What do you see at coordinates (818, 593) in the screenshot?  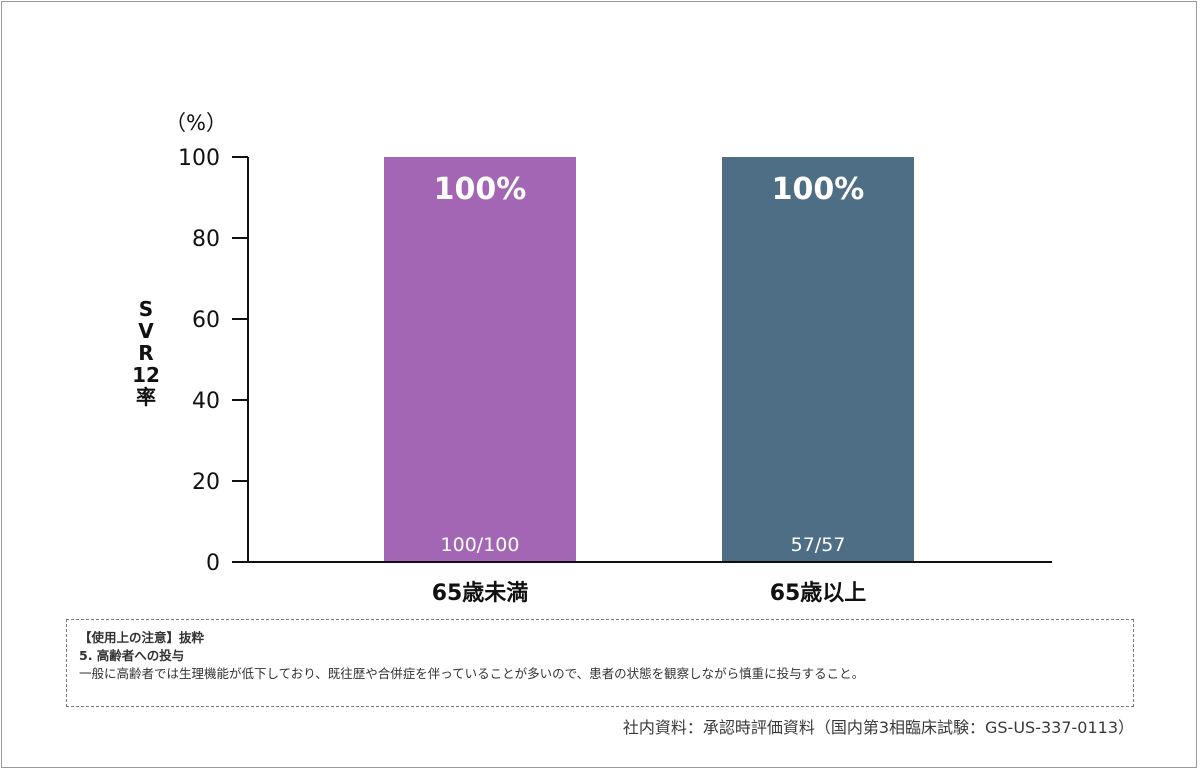 I see `x-tick-label: 65歳以上` at bounding box center [818, 593].